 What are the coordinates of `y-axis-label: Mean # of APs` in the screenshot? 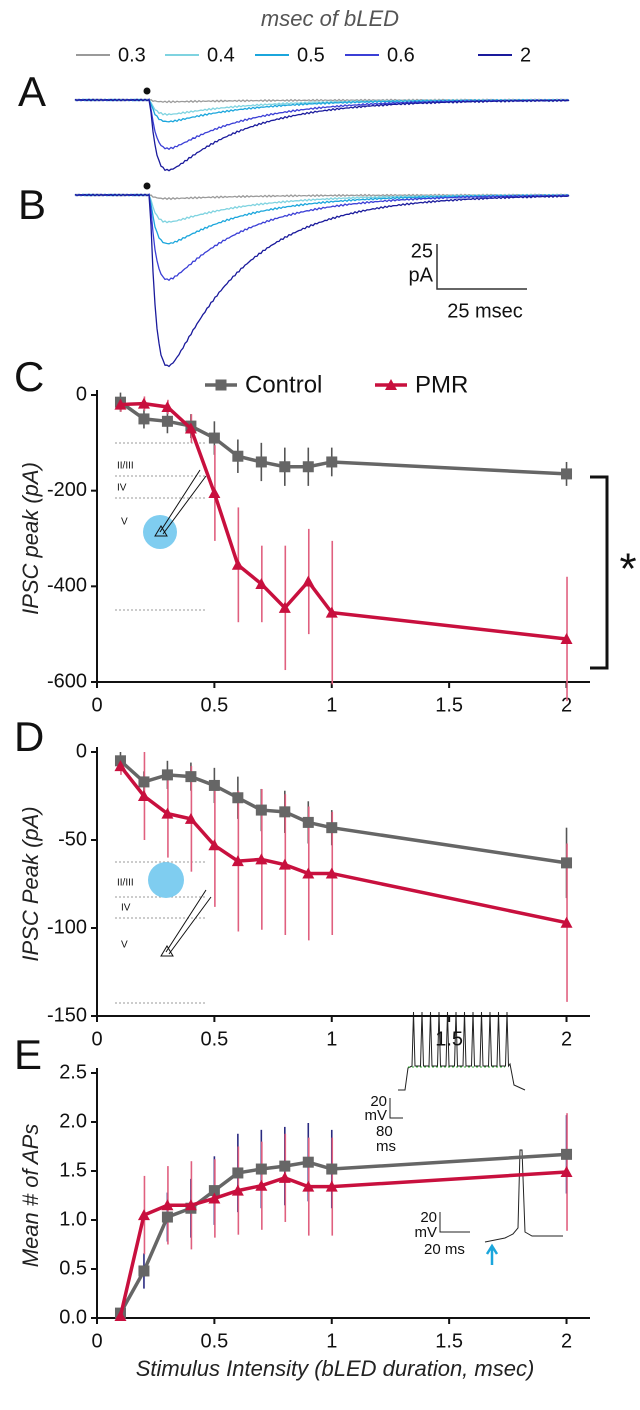 It's located at (30, 1195).